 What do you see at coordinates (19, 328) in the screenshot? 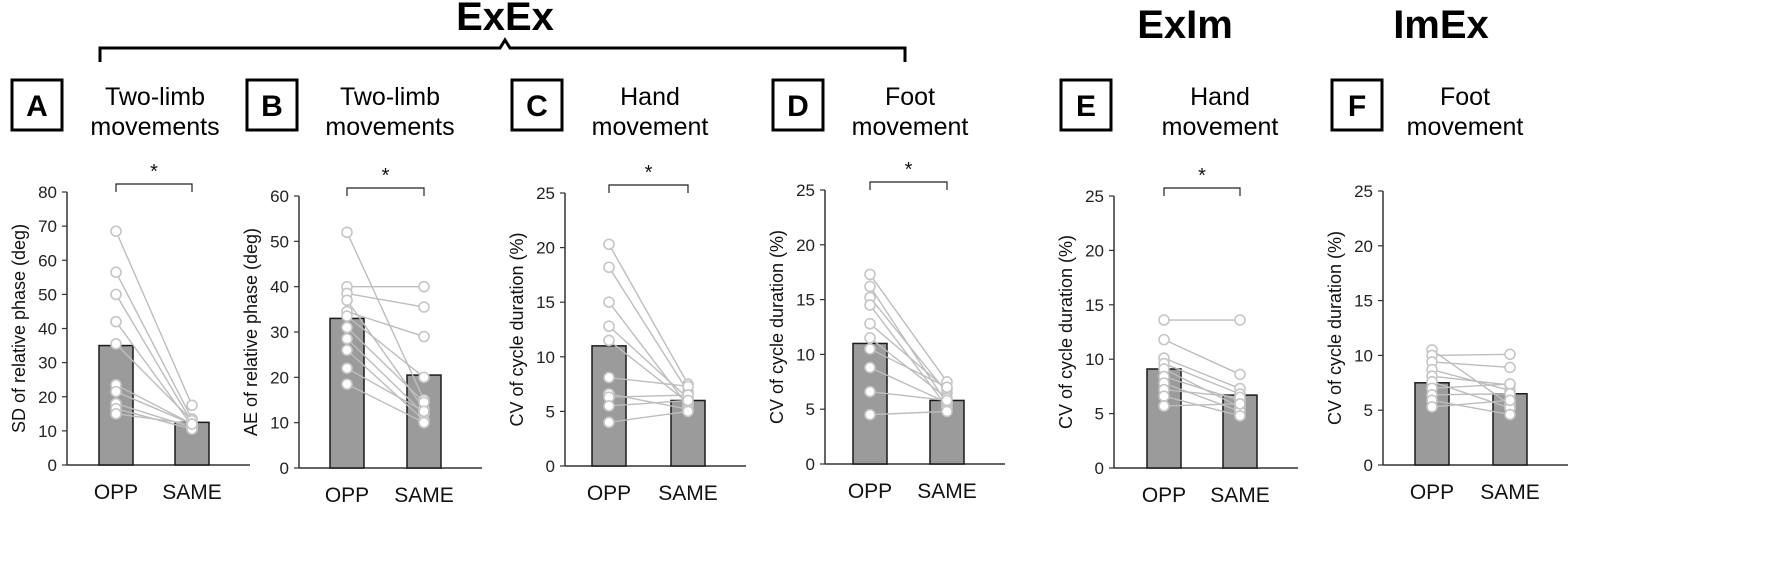
I see `y-axis-label: SD of relative phase (deg)` at bounding box center [19, 328].